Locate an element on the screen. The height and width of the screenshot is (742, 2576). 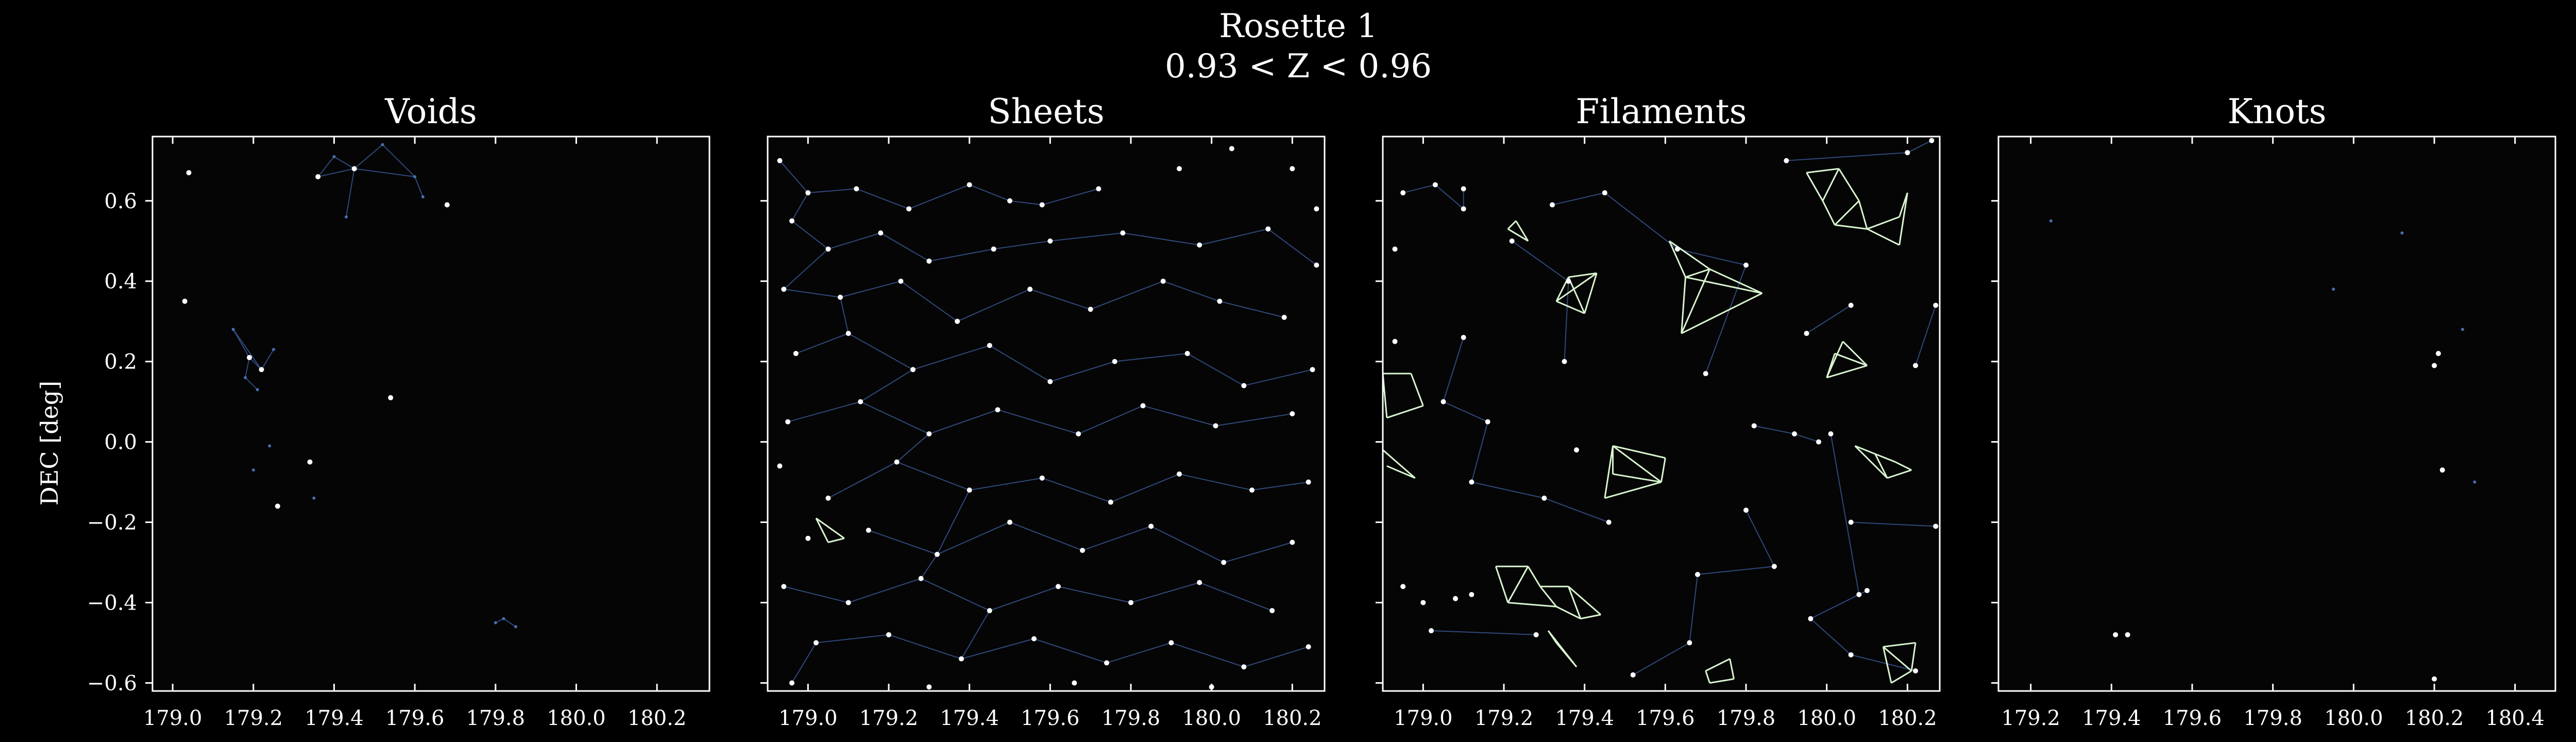
y-tick-label: −0.4 is located at coordinates (112, 603).